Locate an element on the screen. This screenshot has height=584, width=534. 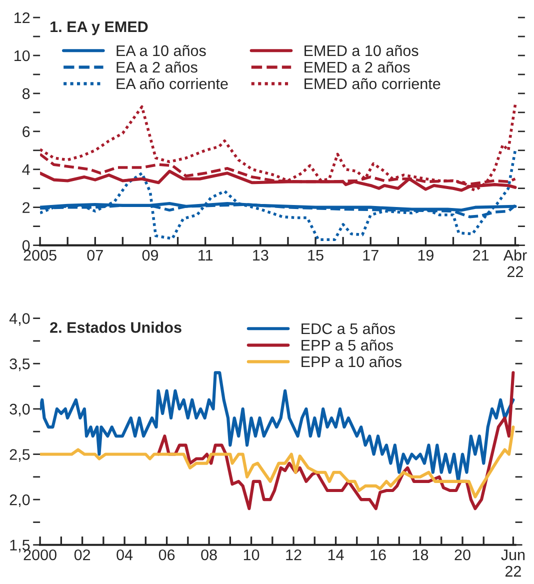
y-tick-label: 8 is located at coordinates (26, 94).